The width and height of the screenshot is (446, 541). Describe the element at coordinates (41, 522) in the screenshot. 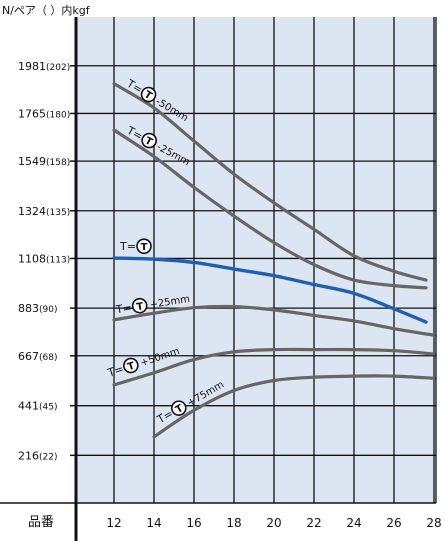

I see `x-axis-label: 品番` at that location.